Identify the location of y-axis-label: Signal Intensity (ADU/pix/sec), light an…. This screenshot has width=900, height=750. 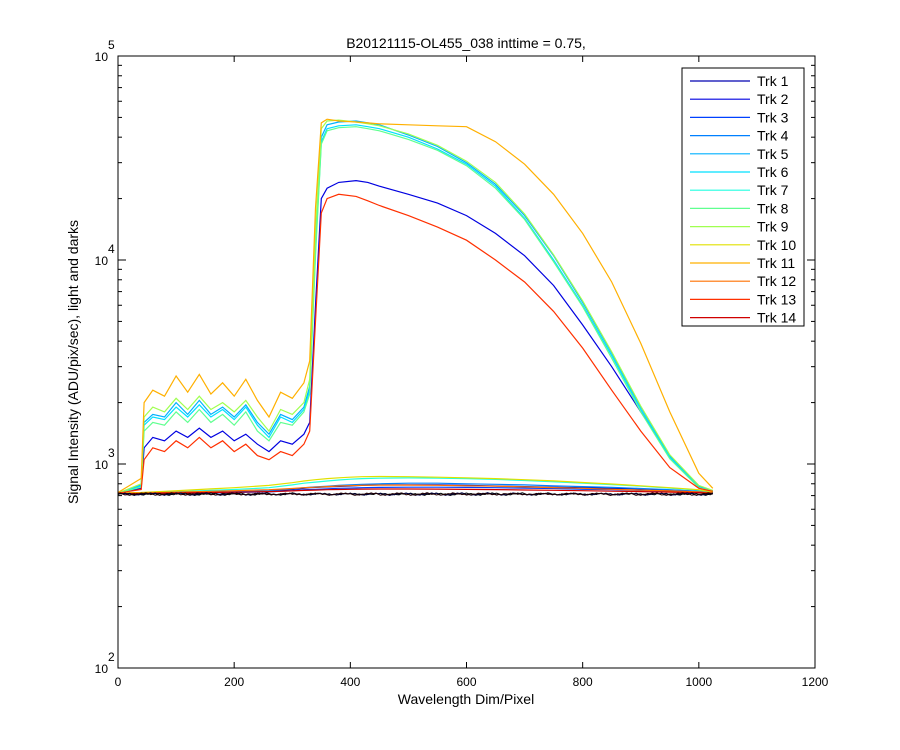
(73, 362).